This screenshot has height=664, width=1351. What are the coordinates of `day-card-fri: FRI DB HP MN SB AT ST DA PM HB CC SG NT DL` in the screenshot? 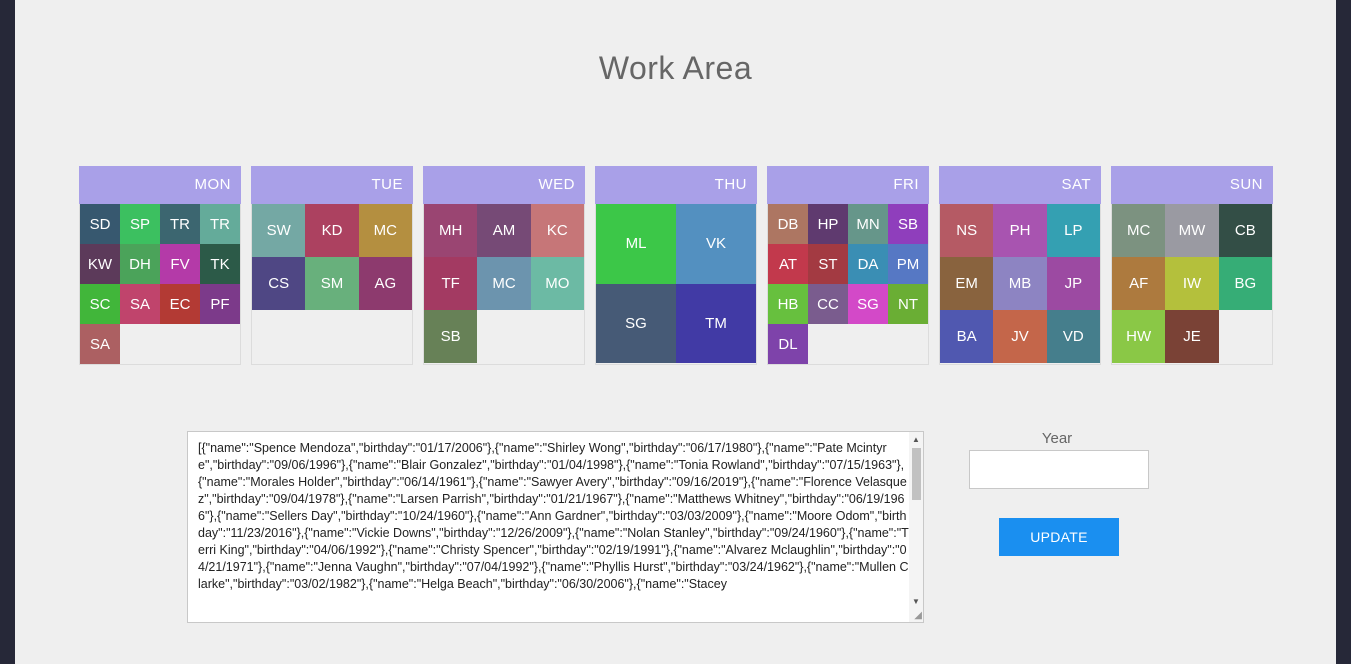 It's located at (848, 266).